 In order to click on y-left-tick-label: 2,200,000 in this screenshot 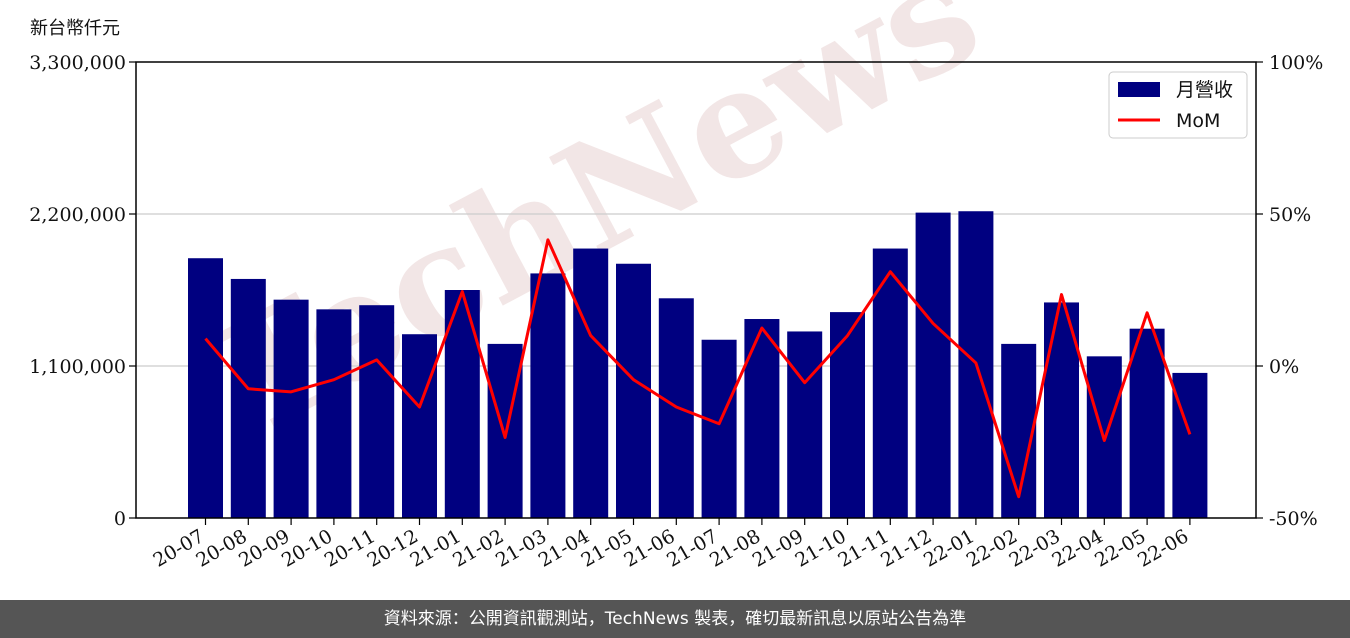, I will do `click(77, 215)`.